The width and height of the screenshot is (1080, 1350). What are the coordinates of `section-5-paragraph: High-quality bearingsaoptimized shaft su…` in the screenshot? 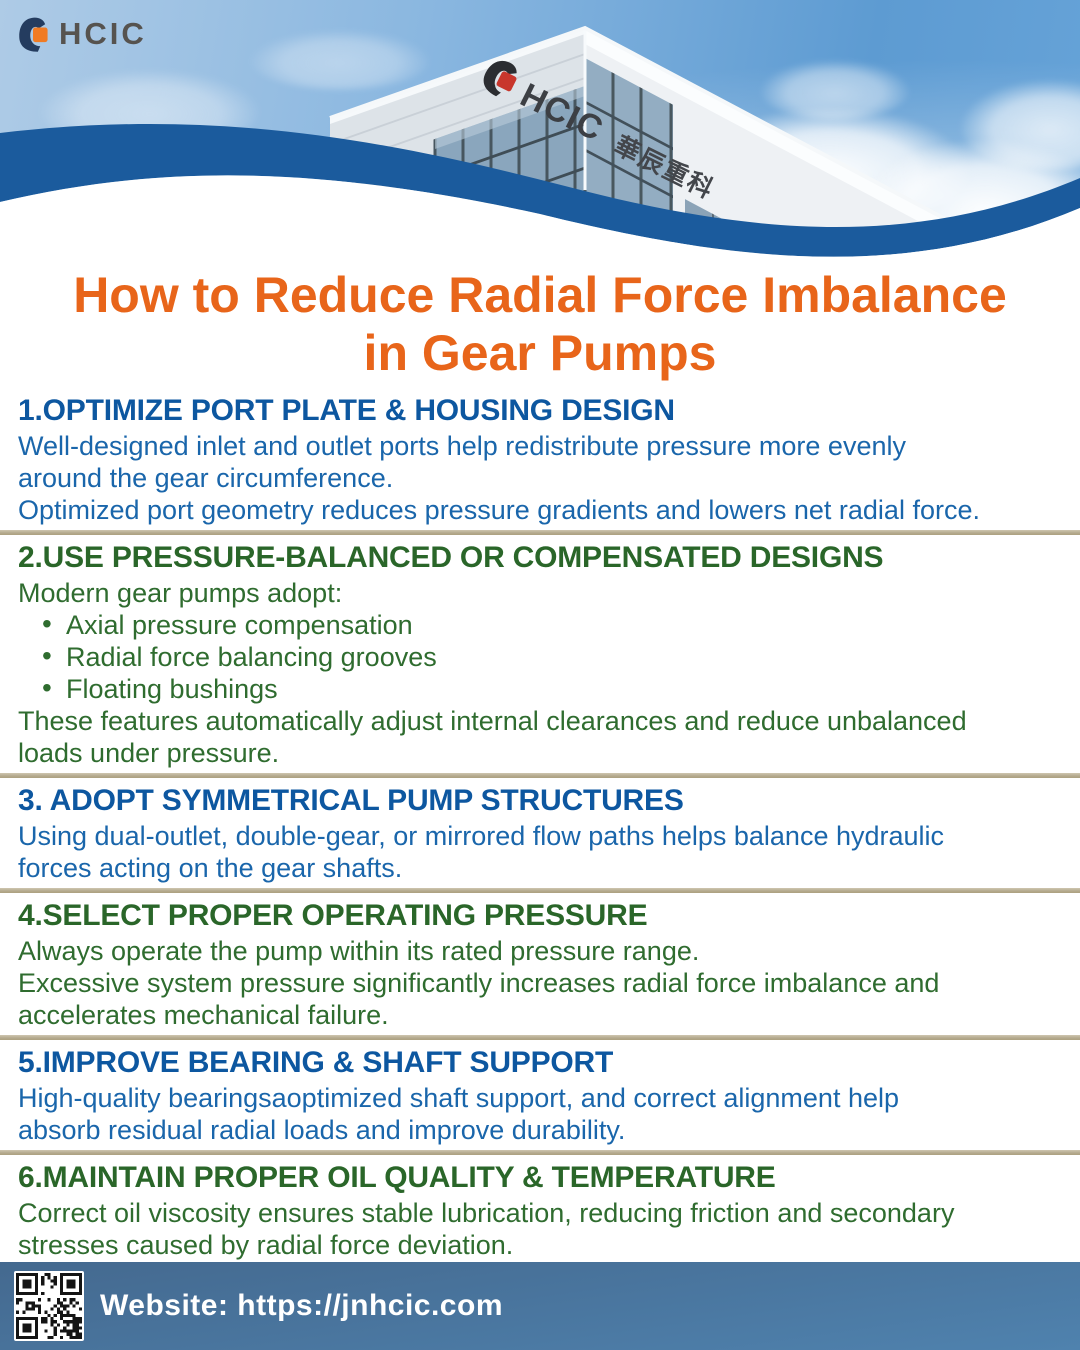 It's located at (458, 1114).